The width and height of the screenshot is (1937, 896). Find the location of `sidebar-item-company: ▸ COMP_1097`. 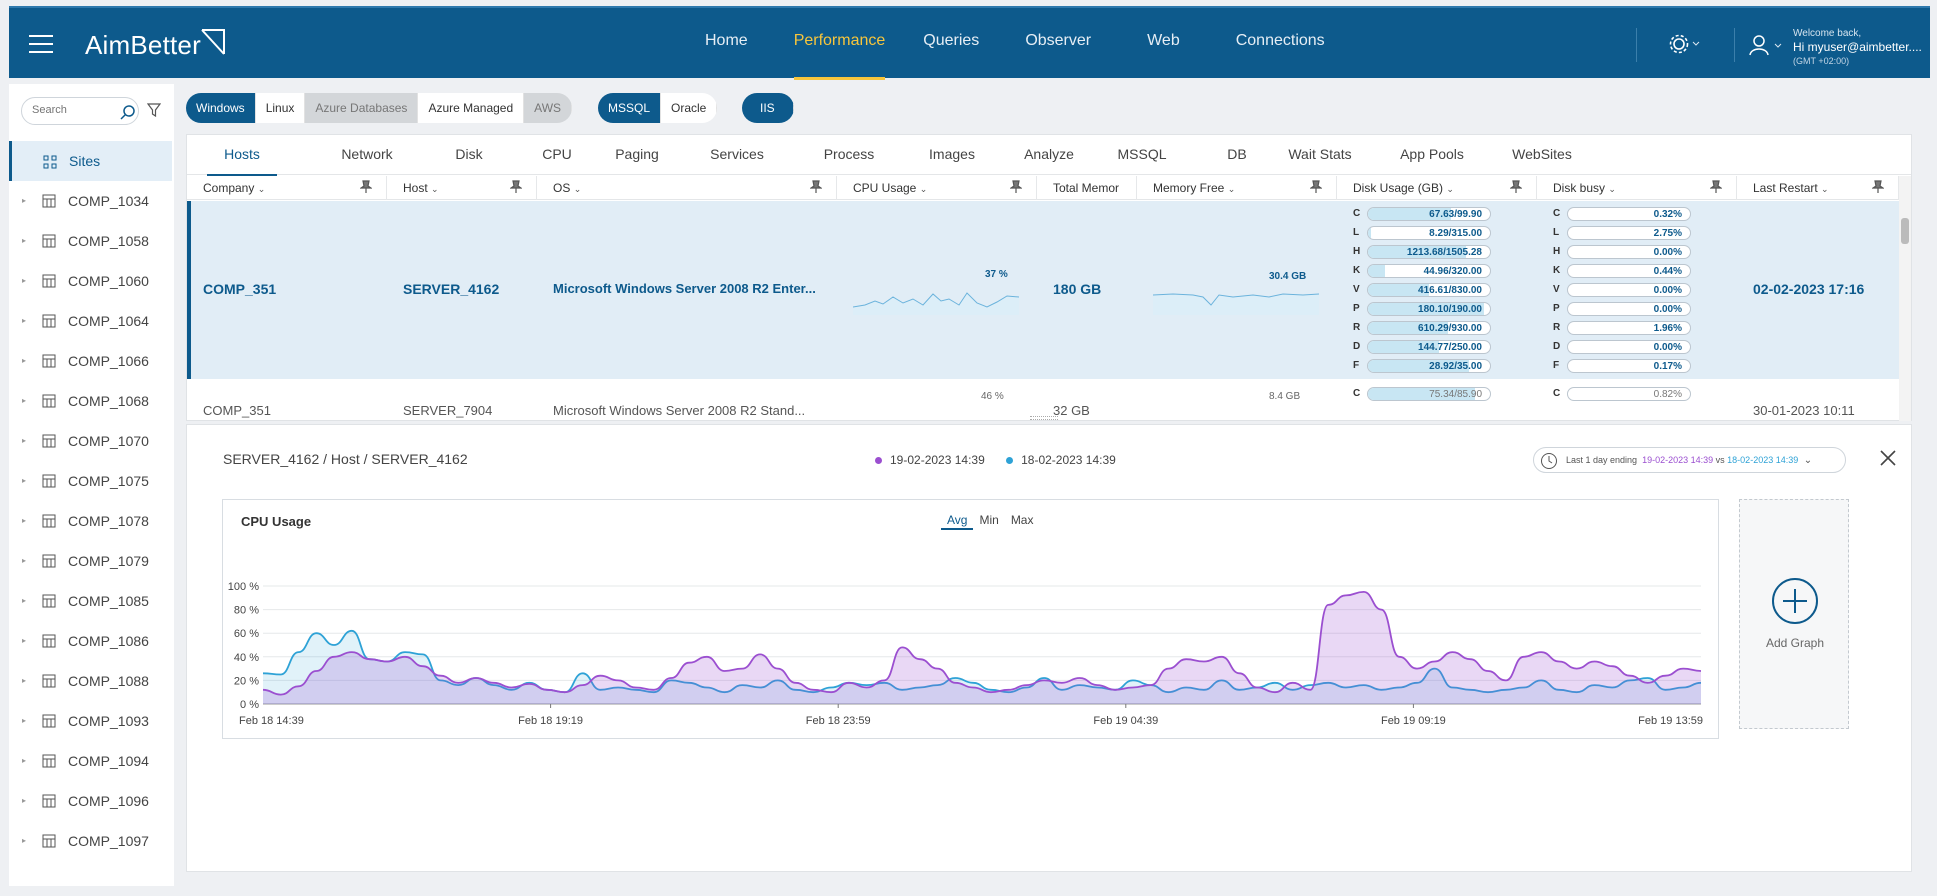

sidebar-item-company: ▸ COMP_1097 is located at coordinates (91, 841).